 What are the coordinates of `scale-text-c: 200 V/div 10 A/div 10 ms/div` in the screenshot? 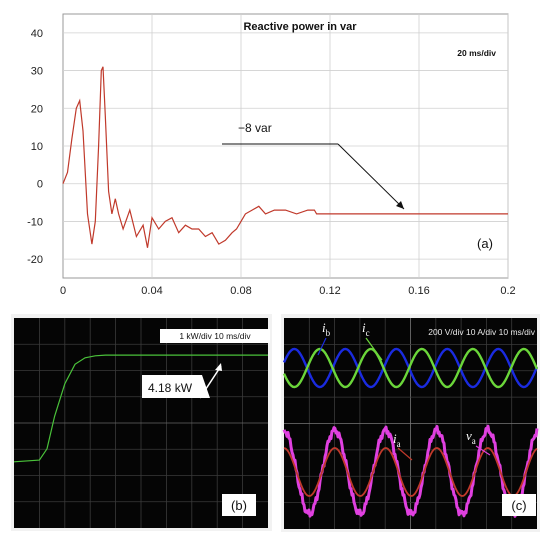 It's located at (482, 332).